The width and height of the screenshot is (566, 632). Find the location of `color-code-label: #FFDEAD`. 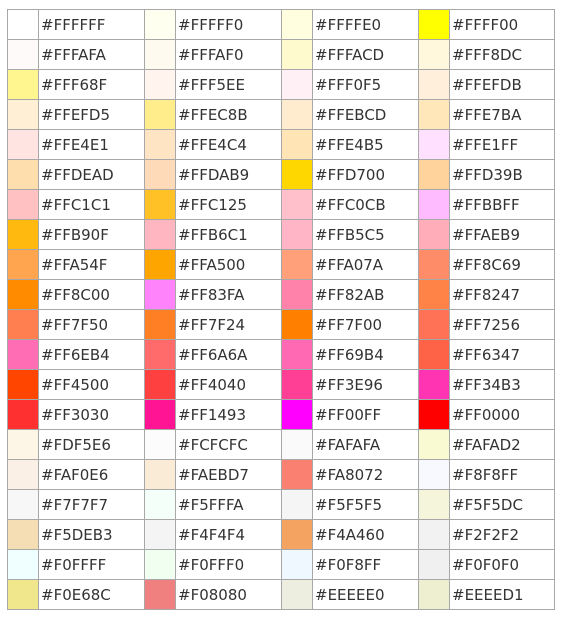

color-code-label: #FFDEAD is located at coordinates (91, 174).